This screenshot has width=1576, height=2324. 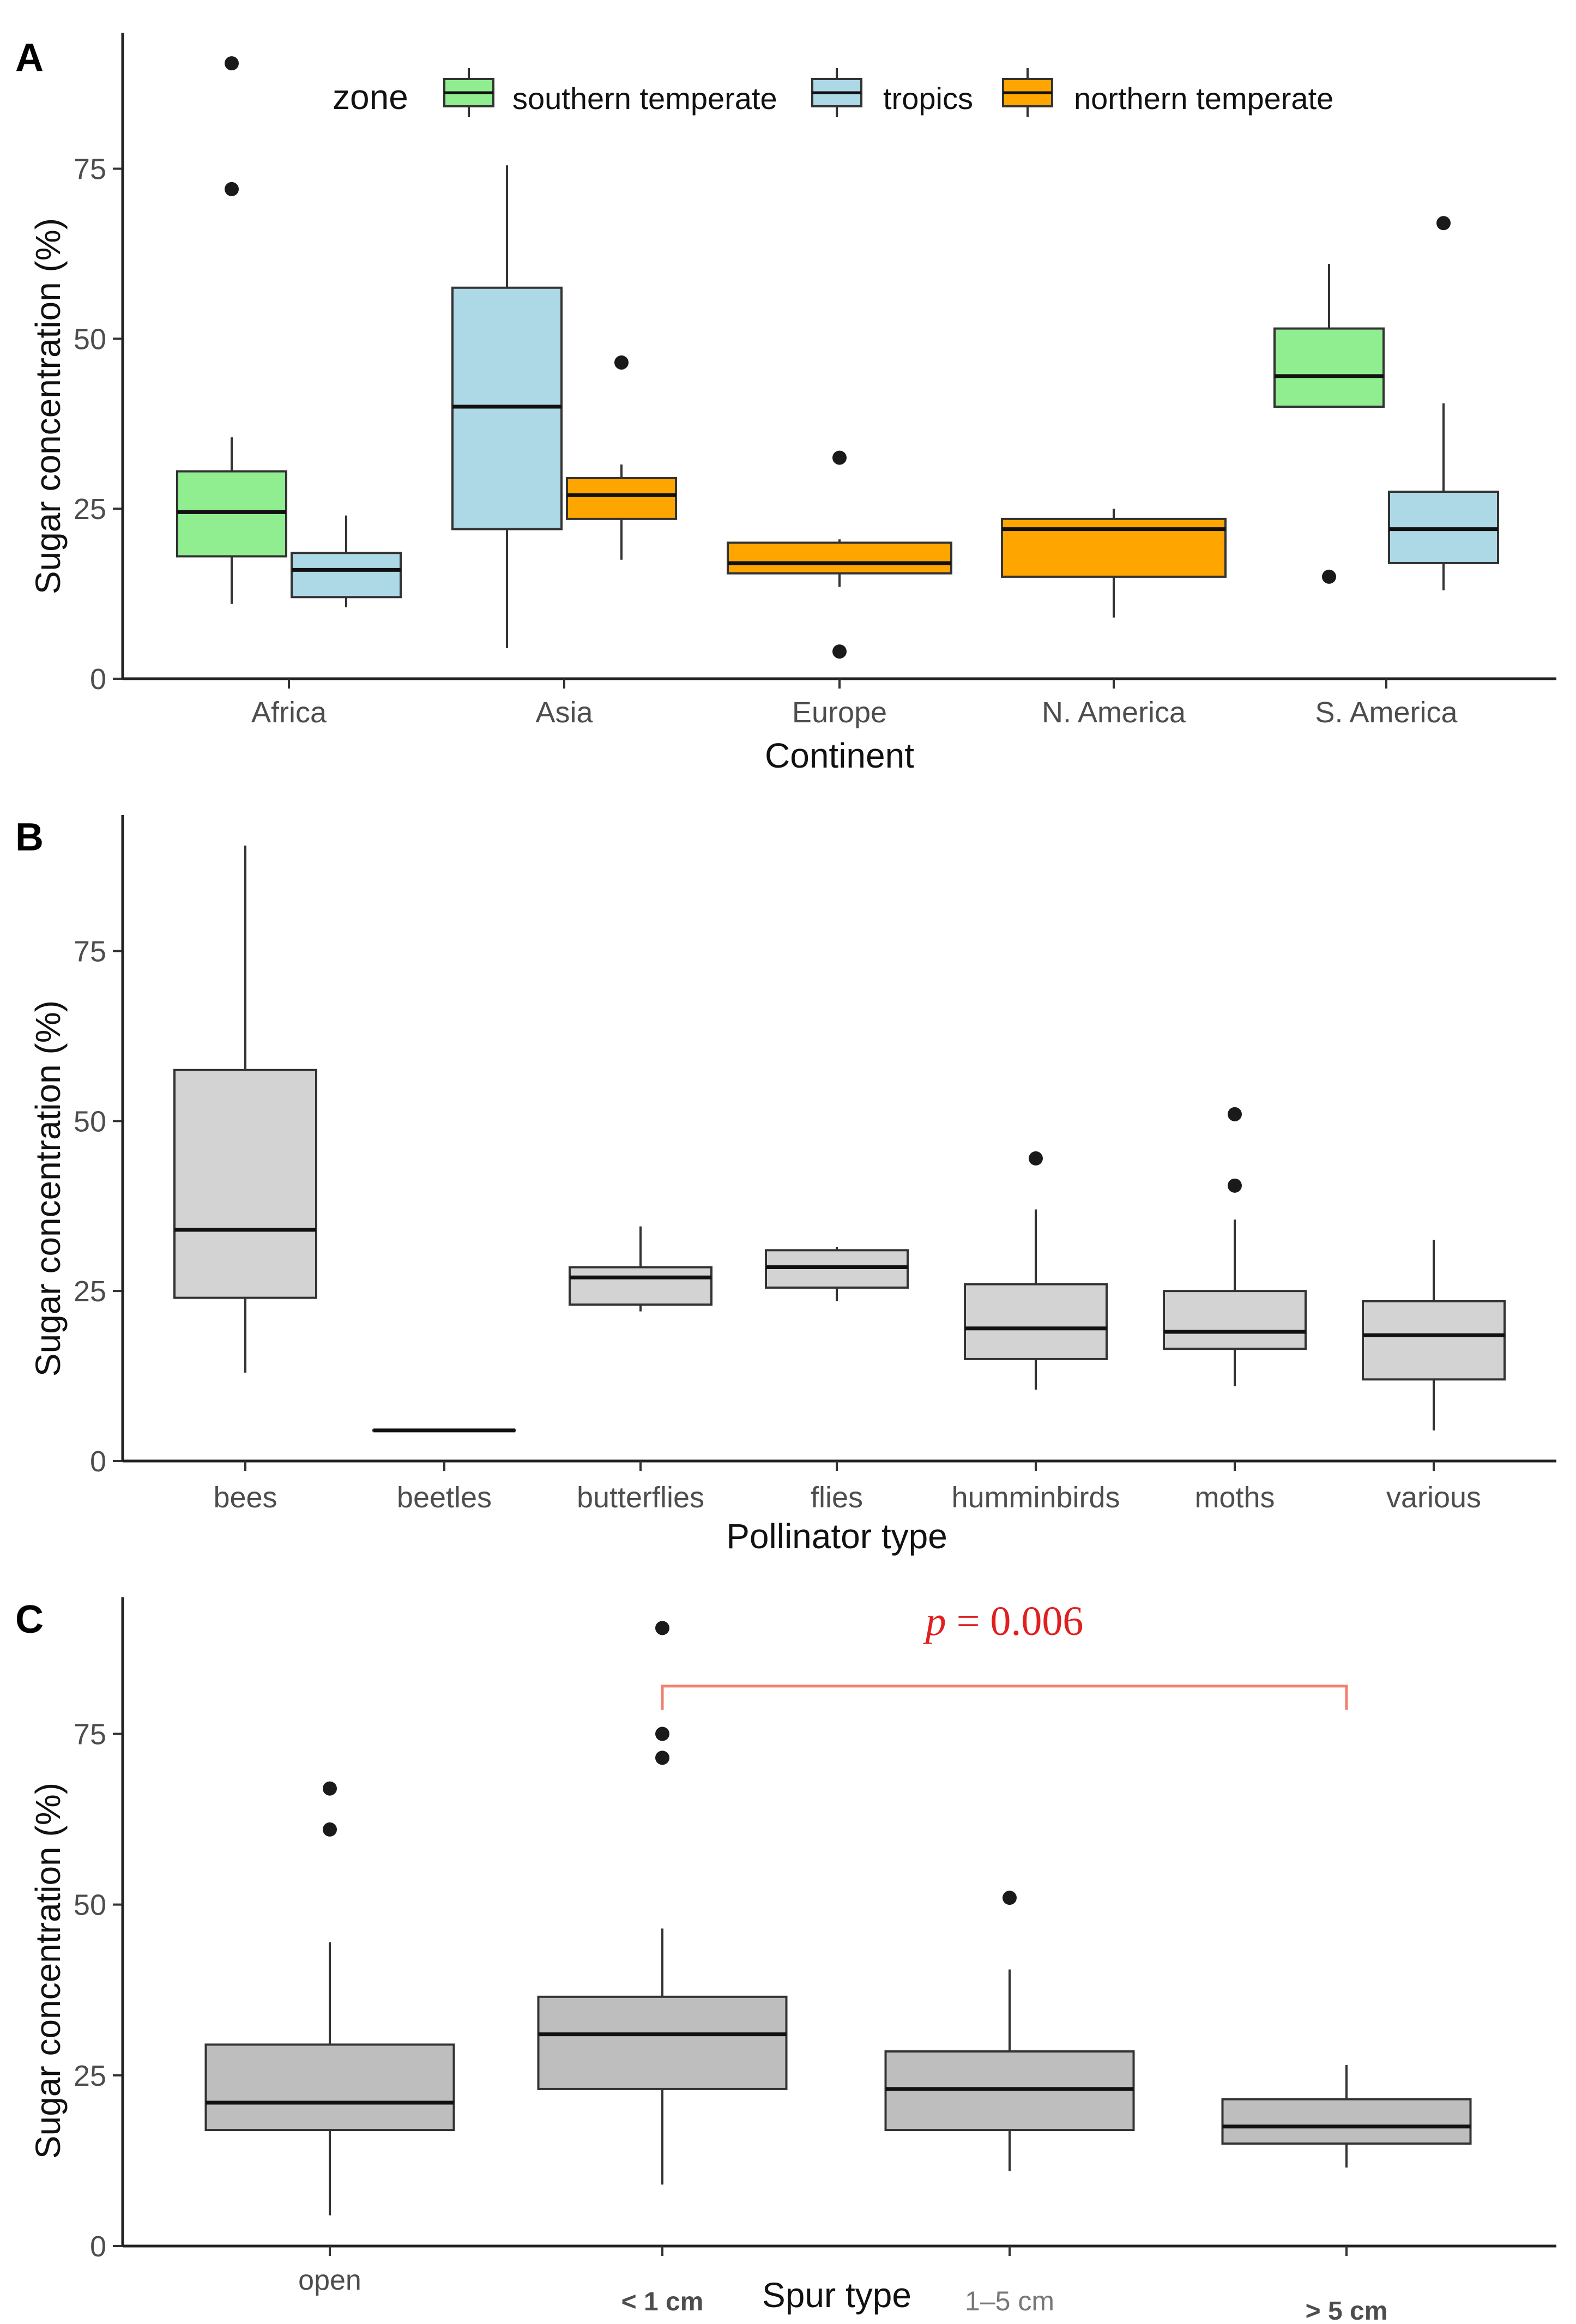 I want to click on x-axis-title-a: Continent, so click(x=839, y=755).